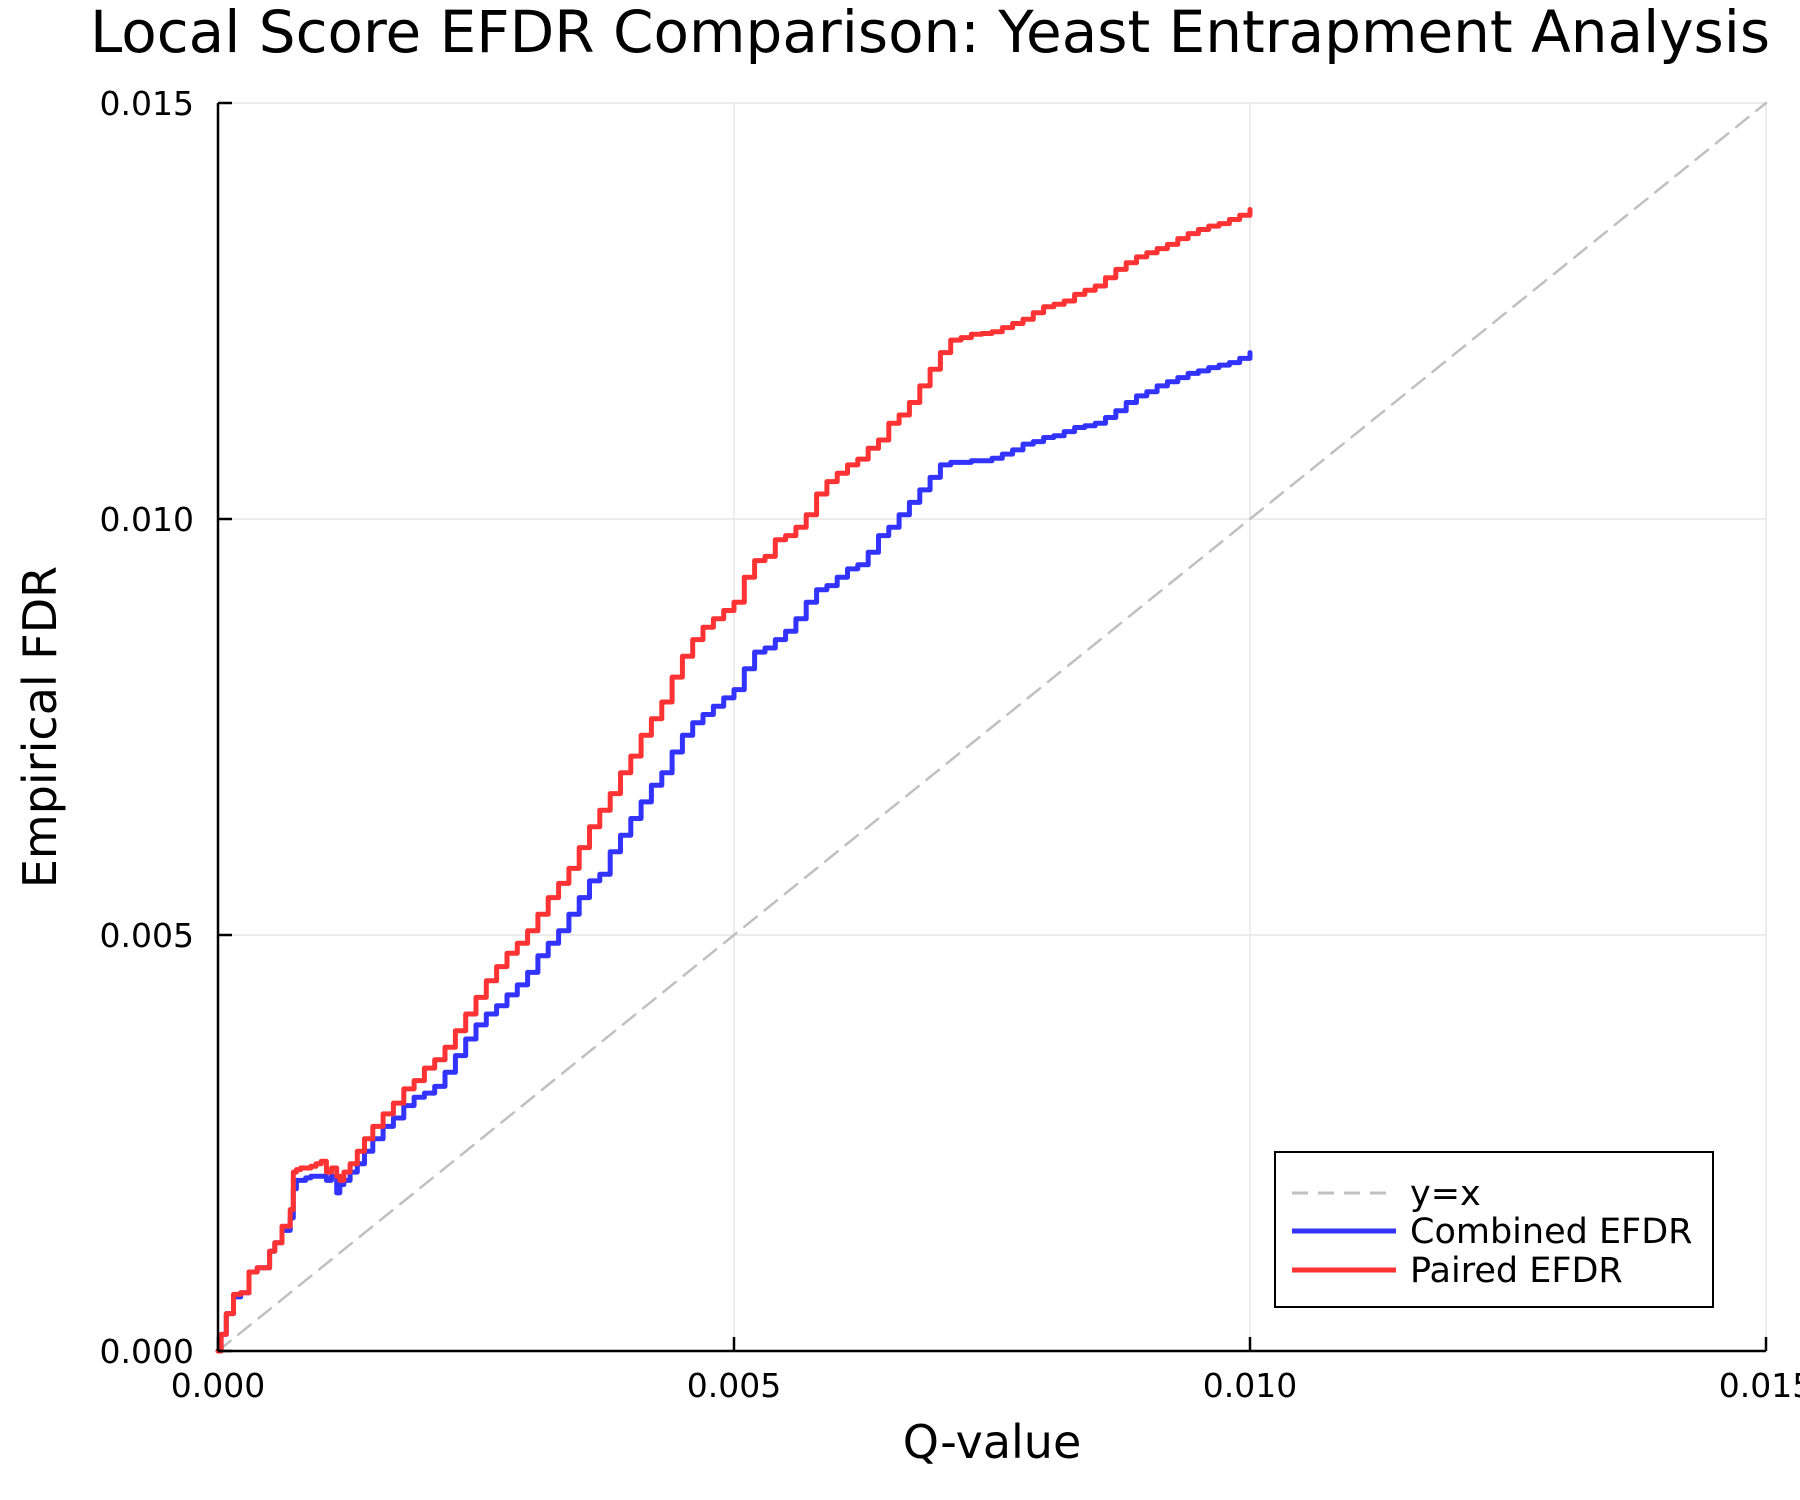 Image resolution: width=1800 pixels, height=1500 pixels. What do you see at coordinates (1250, 1385) in the screenshot?
I see `x-tick-label: 0.010` at bounding box center [1250, 1385].